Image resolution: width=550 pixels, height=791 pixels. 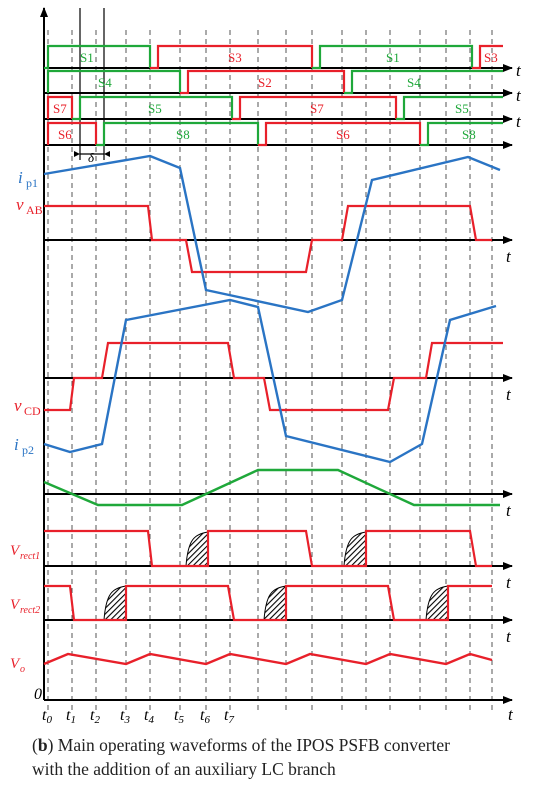 What do you see at coordinates (34, 210) in the screenshot?
I see `svg-text: AB` at bounding box center [34, 210].